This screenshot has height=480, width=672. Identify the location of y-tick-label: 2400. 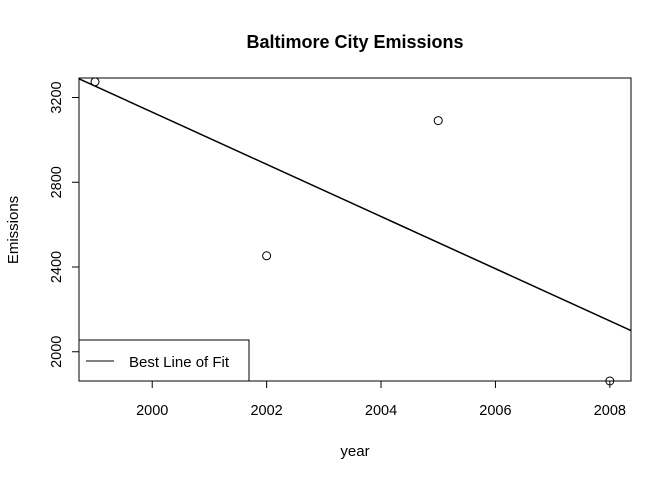
(57, 267).